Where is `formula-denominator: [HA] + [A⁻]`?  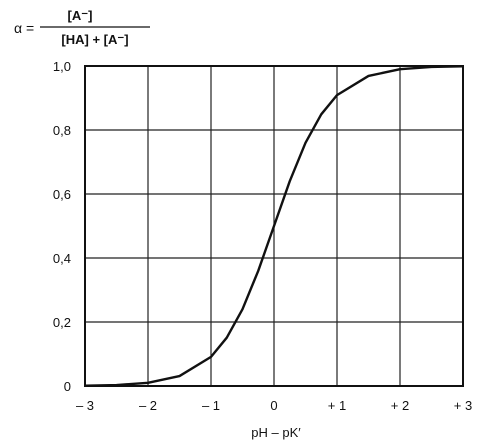 formula-denominator: [HA] + [A⁻] is located at coordinates (94, 39).